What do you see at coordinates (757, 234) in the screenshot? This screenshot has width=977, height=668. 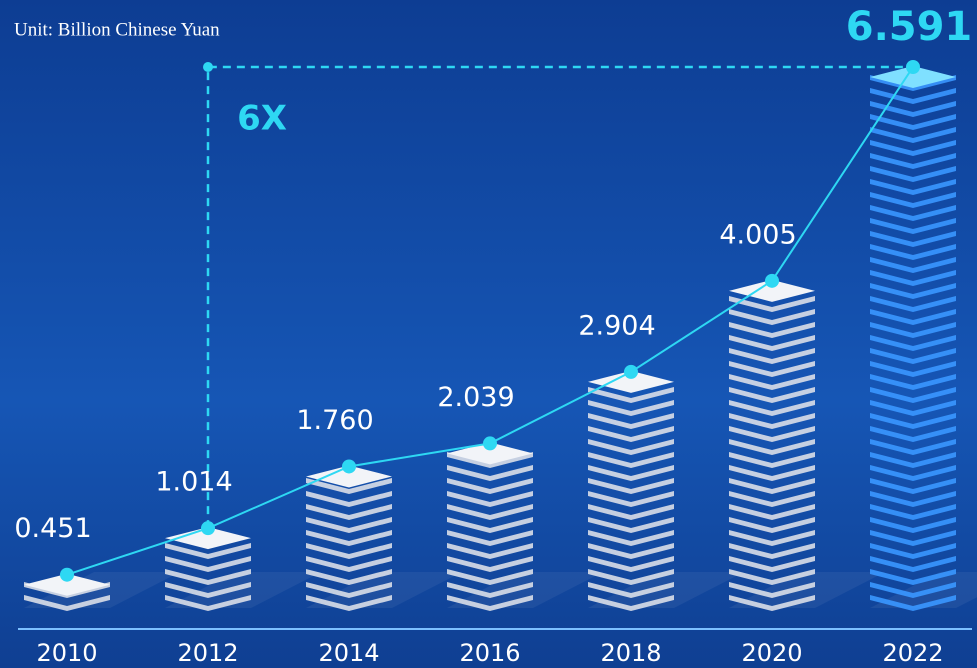 I see `value-label: 4.005` at bounding box center [757, 234].